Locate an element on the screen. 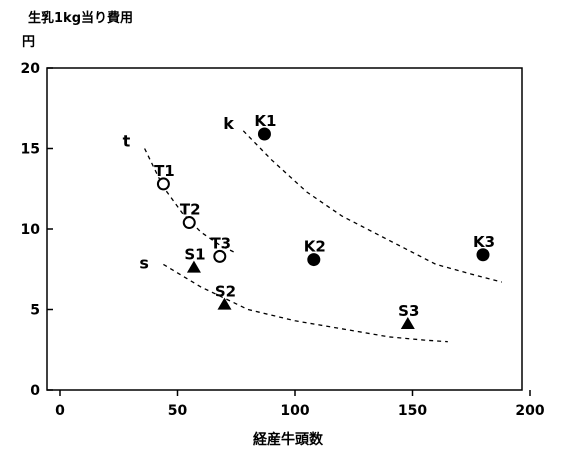 The height and width of the screenshot is (460, 562). x-axis: 0 50 100 150 200 is located at coordinates (300, 404).